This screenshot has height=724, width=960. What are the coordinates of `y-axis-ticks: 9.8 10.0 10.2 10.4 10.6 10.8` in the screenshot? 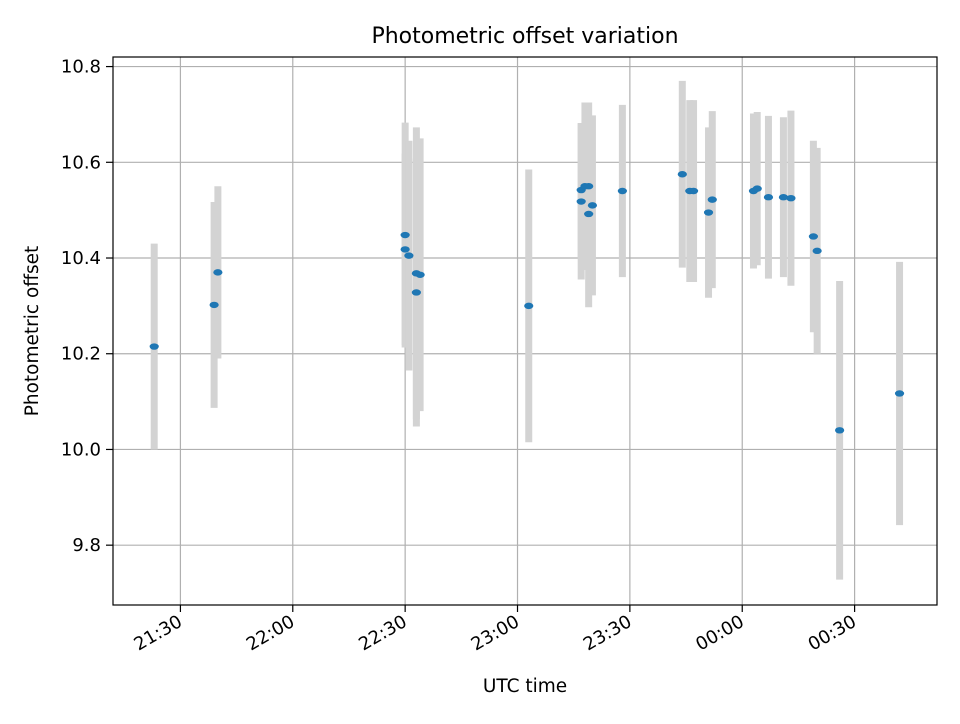 It's located at (87, 306).